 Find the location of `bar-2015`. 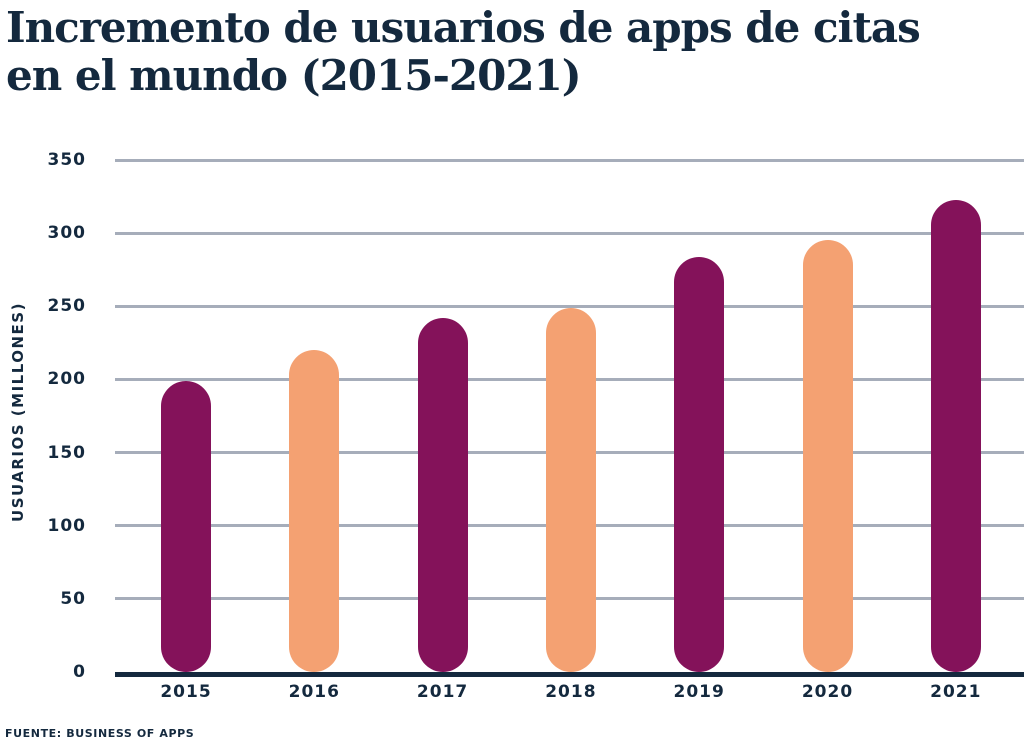

bar-2015 is located at coordinates (186, 526).